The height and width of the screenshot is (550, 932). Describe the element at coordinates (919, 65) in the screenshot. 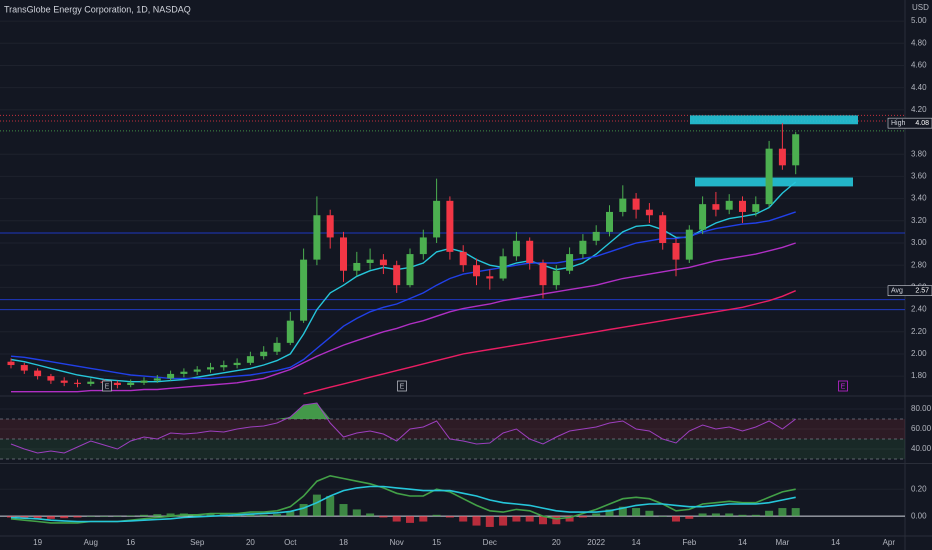

I see `y-tick-label: 4.60` at that location.